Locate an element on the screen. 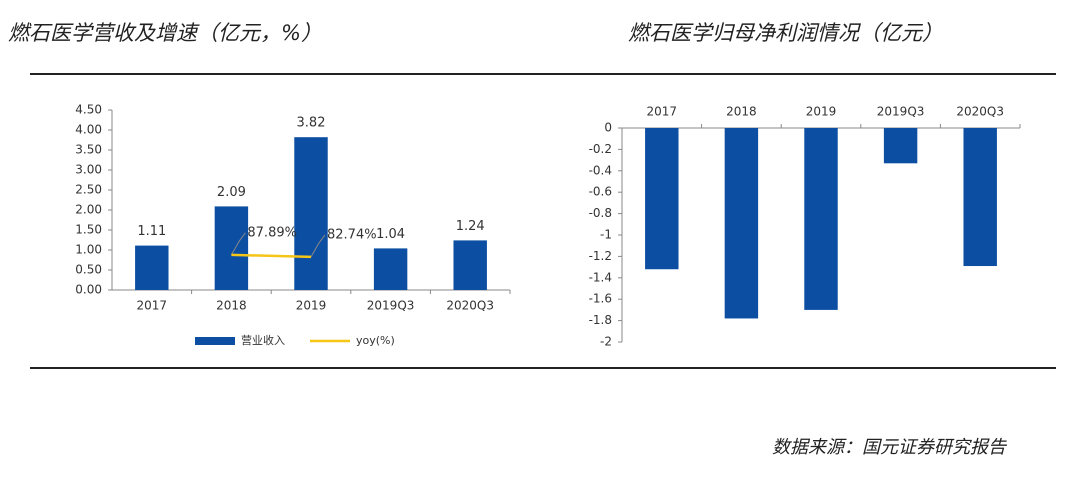 Image resolution: width=1080 pixels, height=478 pixels. chart-title: 燃石医学营收及增速（亿元，%） is located at coordinates (165, 33).